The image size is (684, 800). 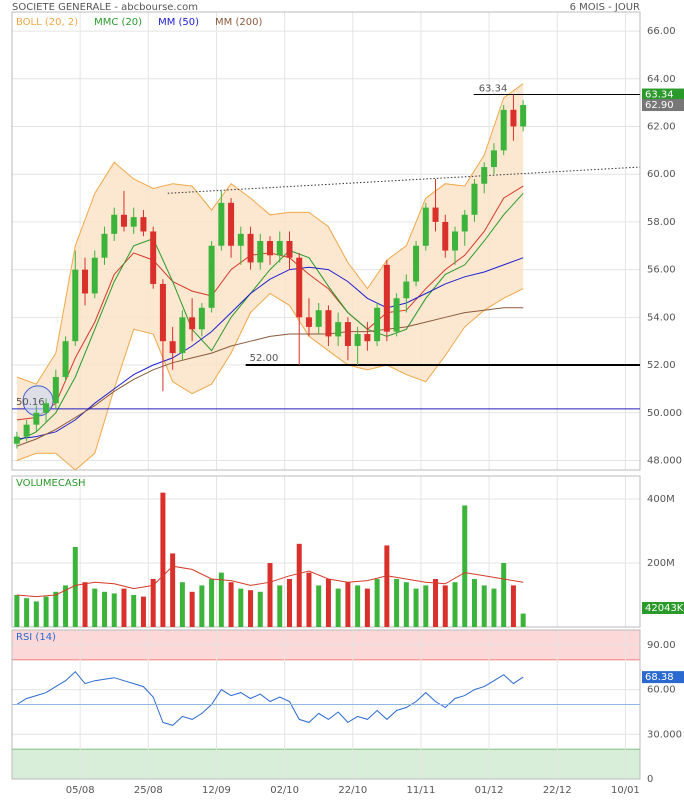 I want to click on volume-ma, so click(x=270, y=581).